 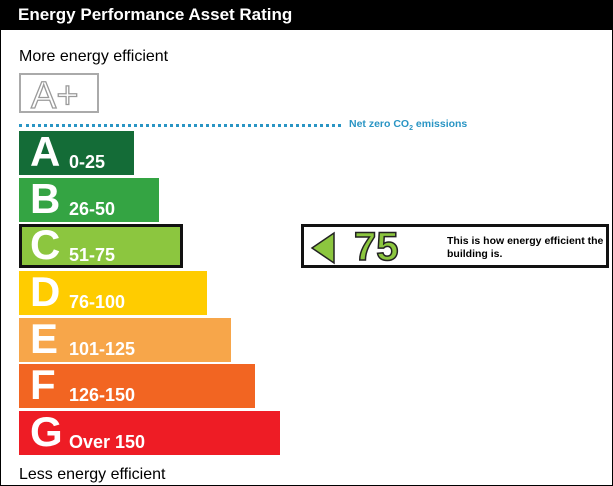 What do you see at coordinates (408, 125) in the screenshot?
I see `net-zero-label: Net zero CO2 emissions` at bounding box center [408, 125].